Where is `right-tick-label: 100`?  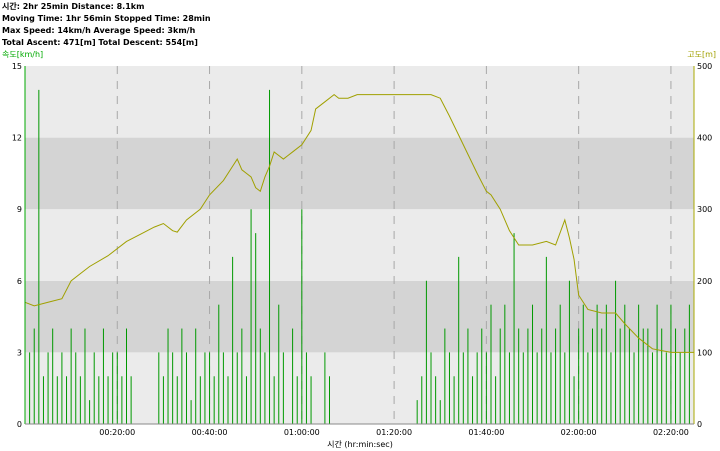 right-tick-label: 100 is located at coordinates (704, 352).